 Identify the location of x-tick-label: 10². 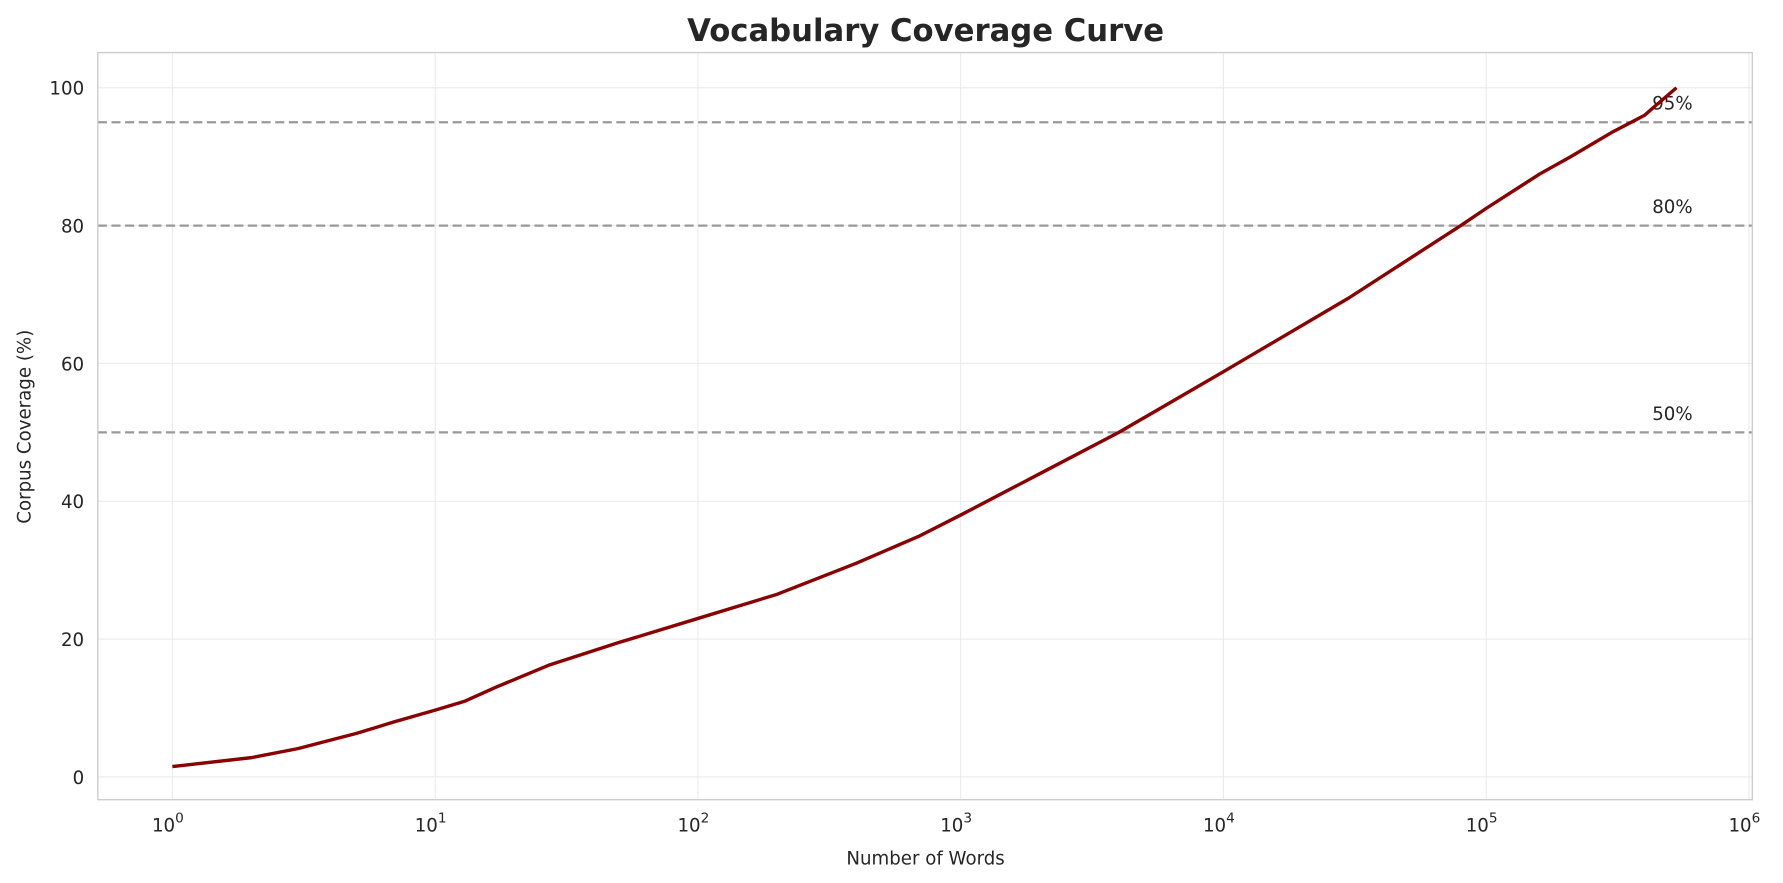
(693, 823).